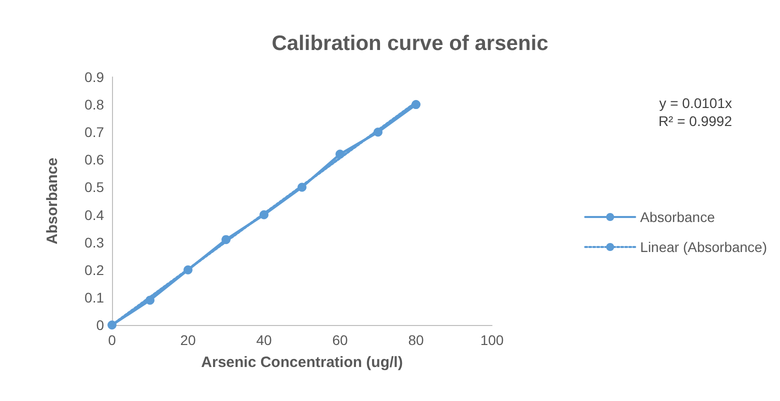  I want to click on x-axis-title: Arsenic Concentration (ug/l), so click(302, 362).